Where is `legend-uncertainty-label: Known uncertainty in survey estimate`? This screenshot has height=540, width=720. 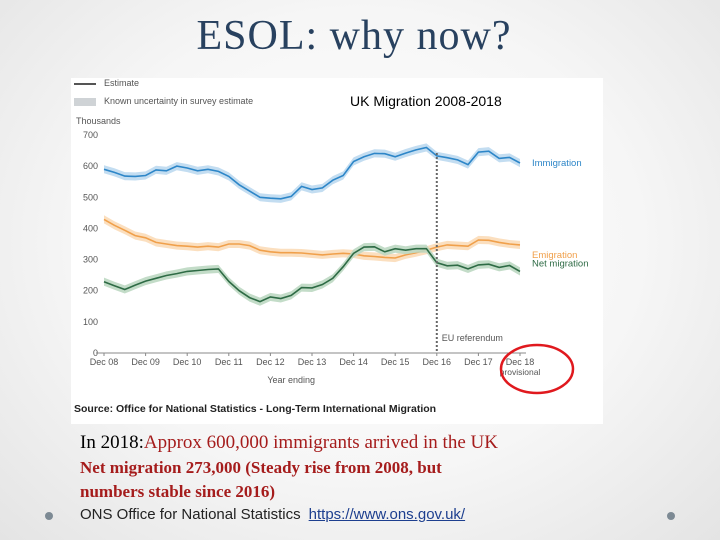 legend-uncertainty-label: Known uncertainty in survey estimate is located at coordinates (179, 101).